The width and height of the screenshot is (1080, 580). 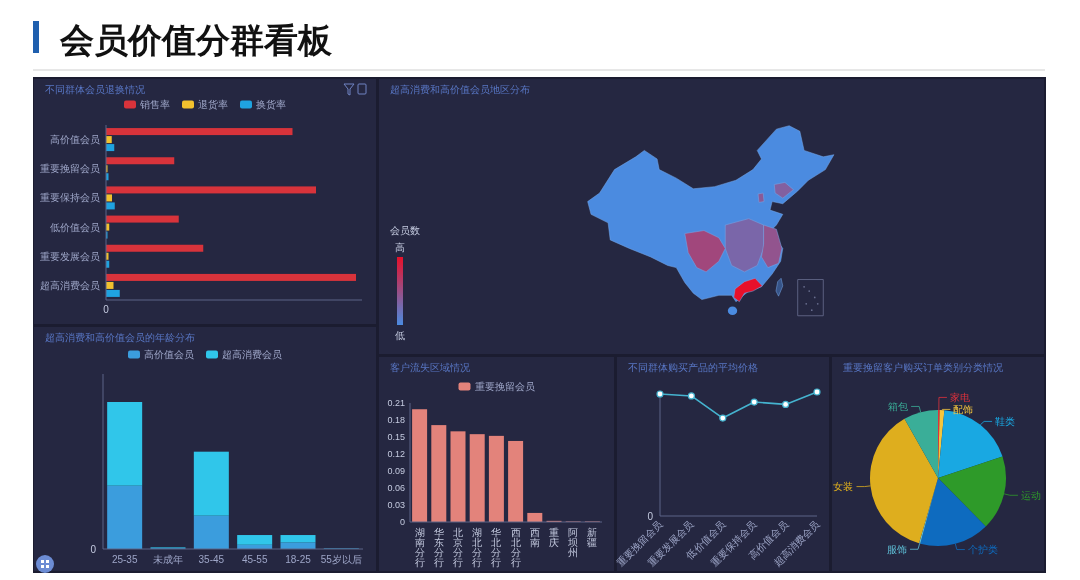 I want to click on slice-label: 服饰, so click(x=897, y=549).